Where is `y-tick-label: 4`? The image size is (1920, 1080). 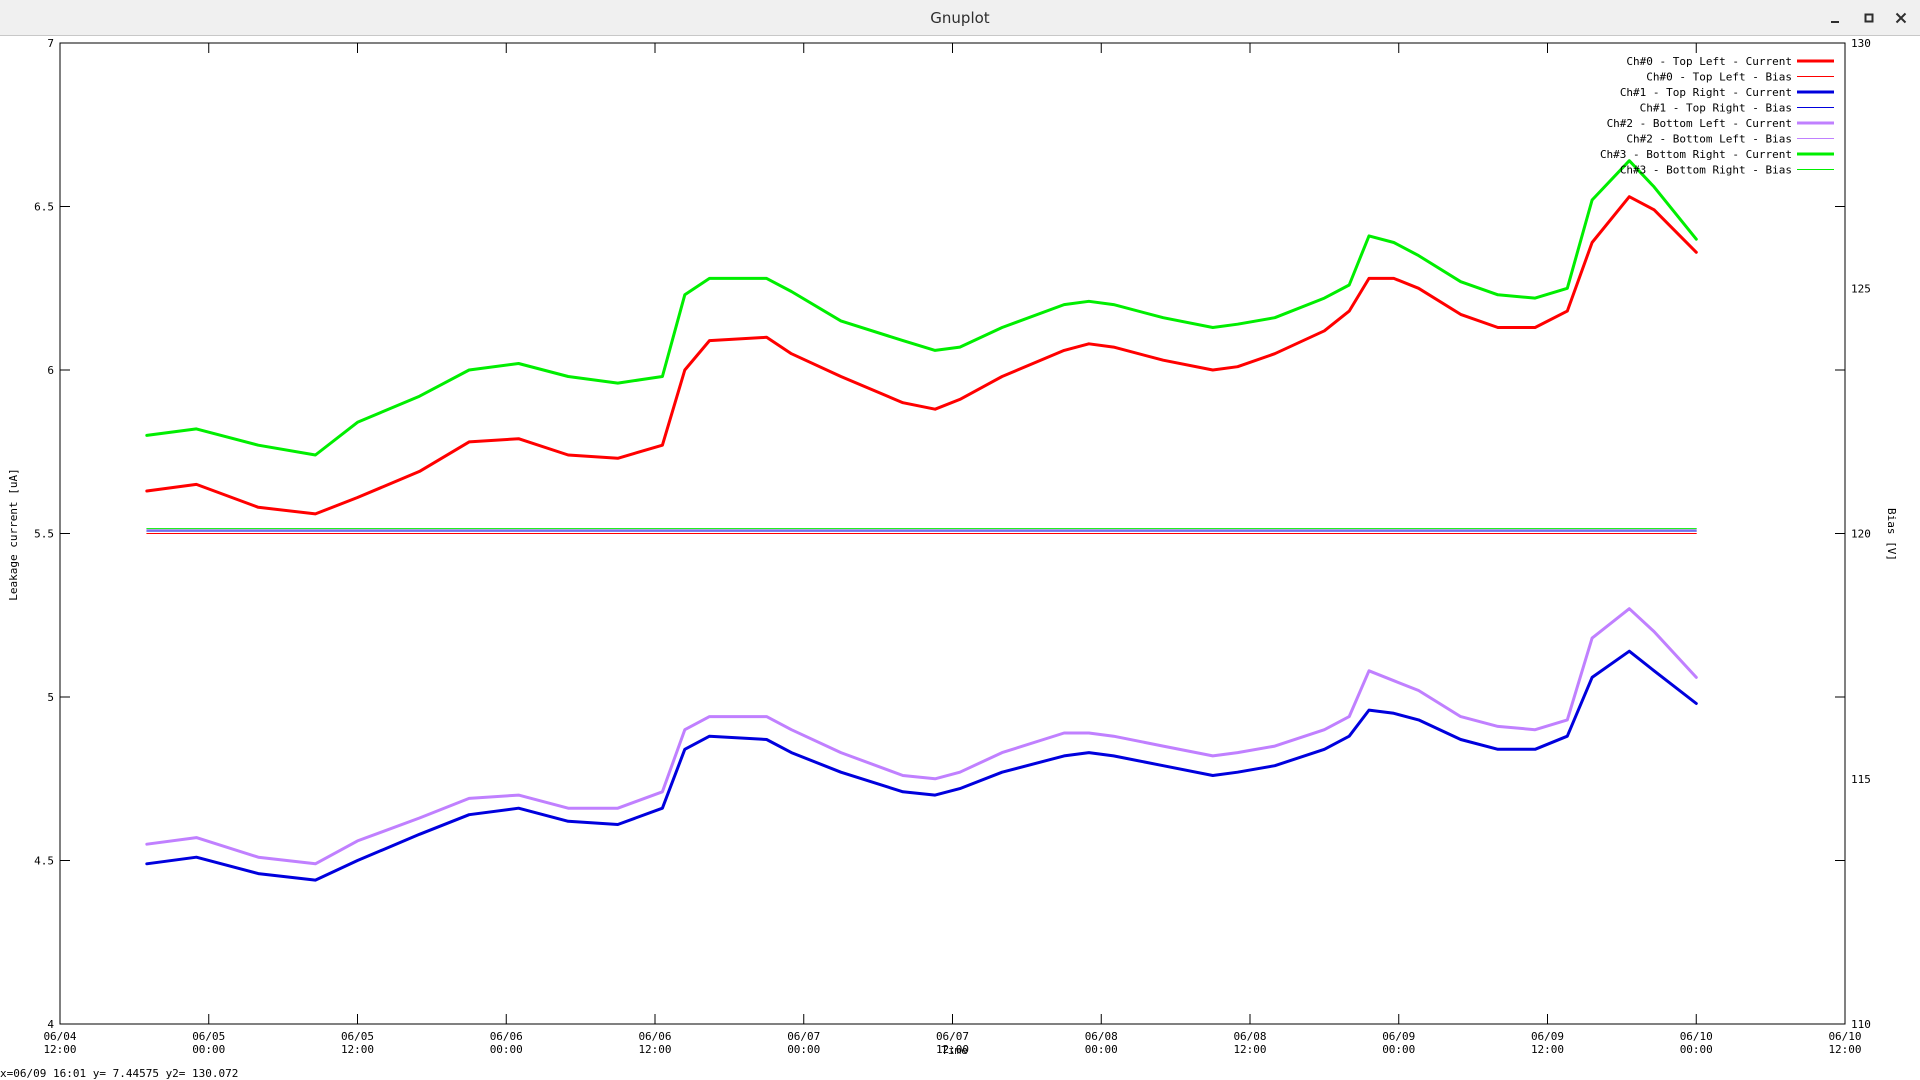 y-tick-label: 4 is located at coordinates (50, 1024).